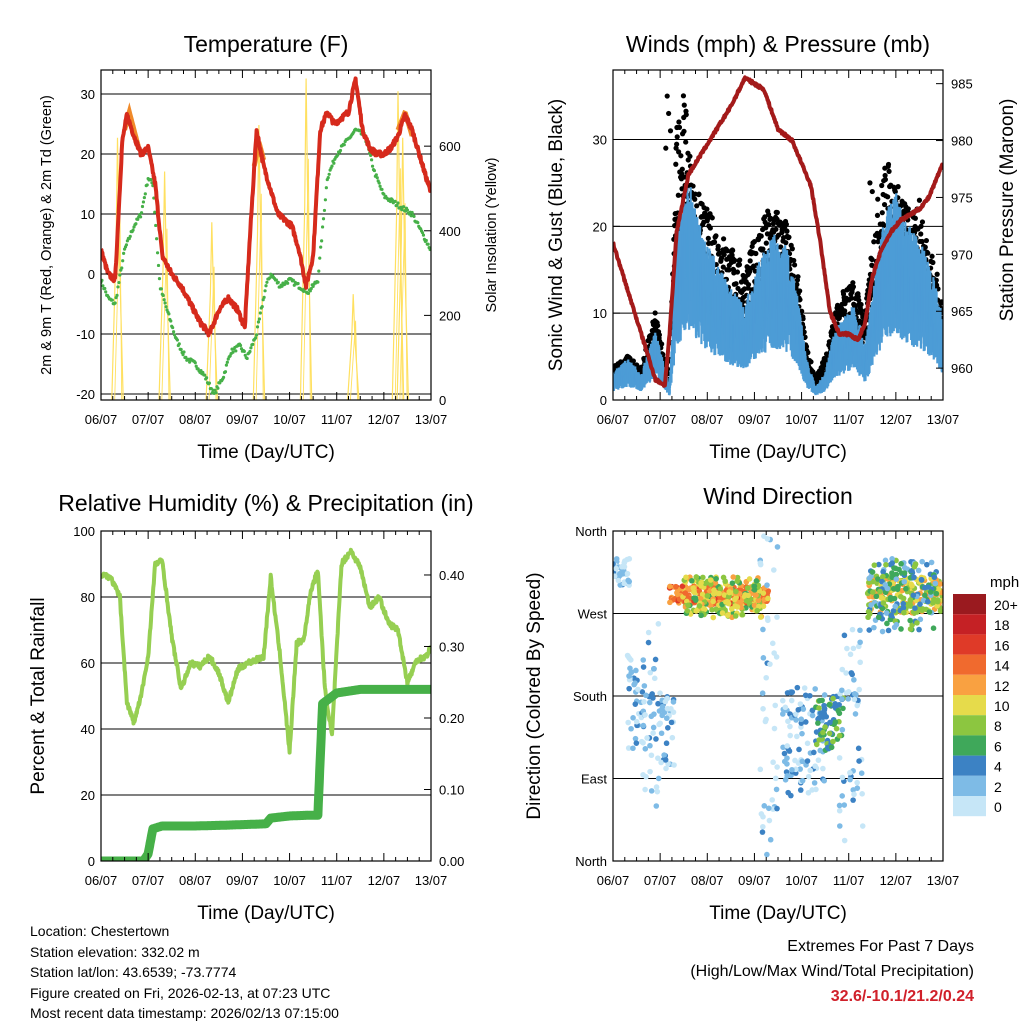  Describe the element at coordinates (88, 154) in the screenshot. I see `ytick-label: 20` at that location.